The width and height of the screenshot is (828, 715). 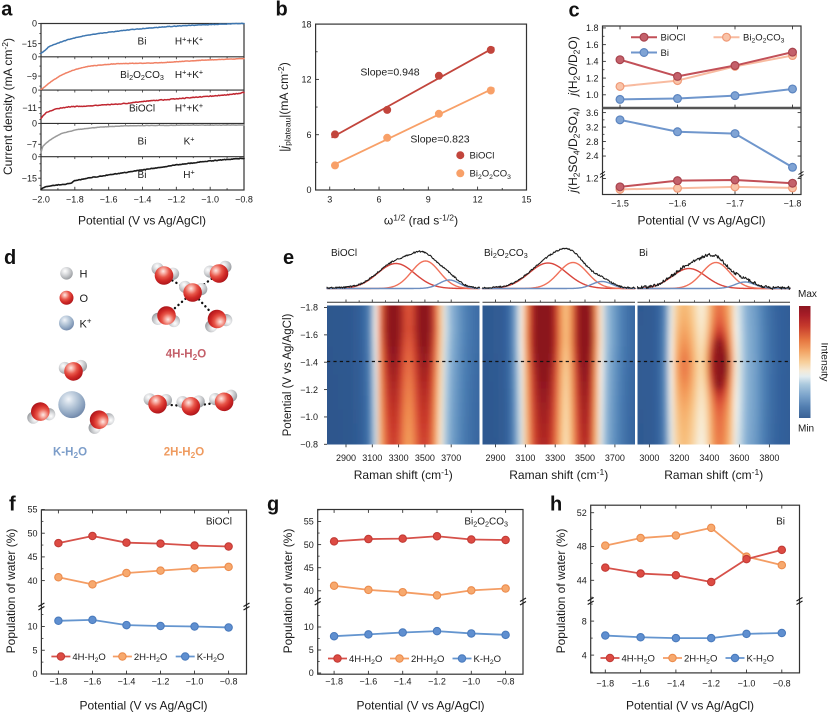 I want to click on svg-text: 8, so click(x=584, y=621).